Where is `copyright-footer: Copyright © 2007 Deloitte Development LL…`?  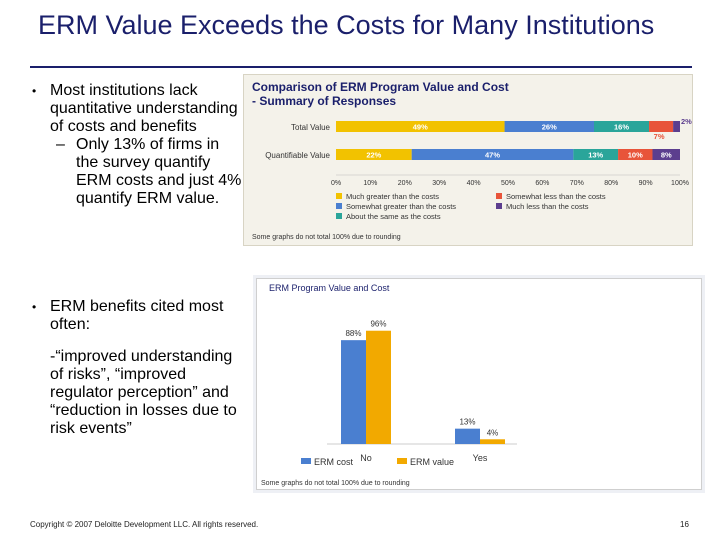 copyright-footer: Copyright © 2007 Deloitte Development LL… is located at coordinates (144, 524).